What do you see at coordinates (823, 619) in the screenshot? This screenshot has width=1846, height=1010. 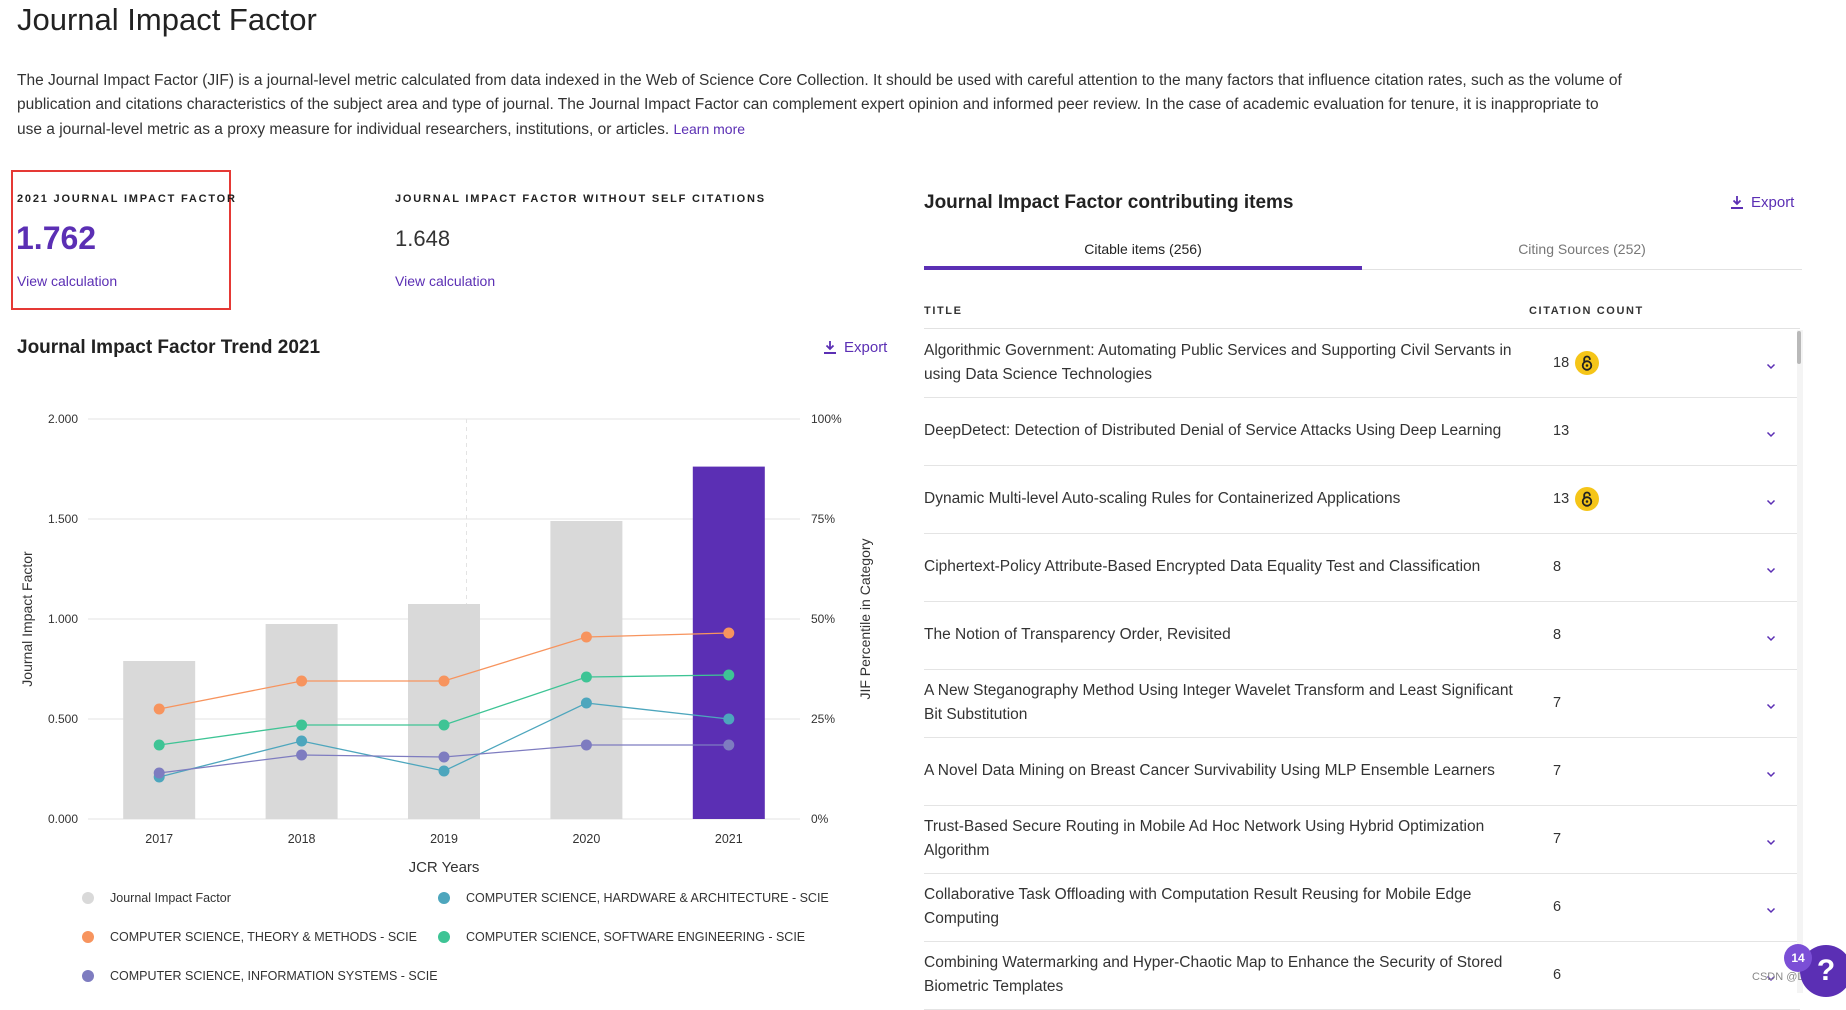 I see `y2-tick-label: 50%` at bounding box center [823, 619].